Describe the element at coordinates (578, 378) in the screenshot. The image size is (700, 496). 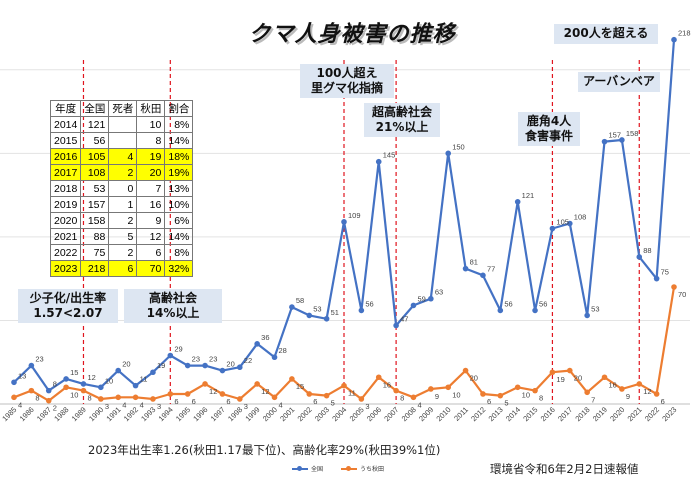
I see `data-label-akita: 20` at that location.